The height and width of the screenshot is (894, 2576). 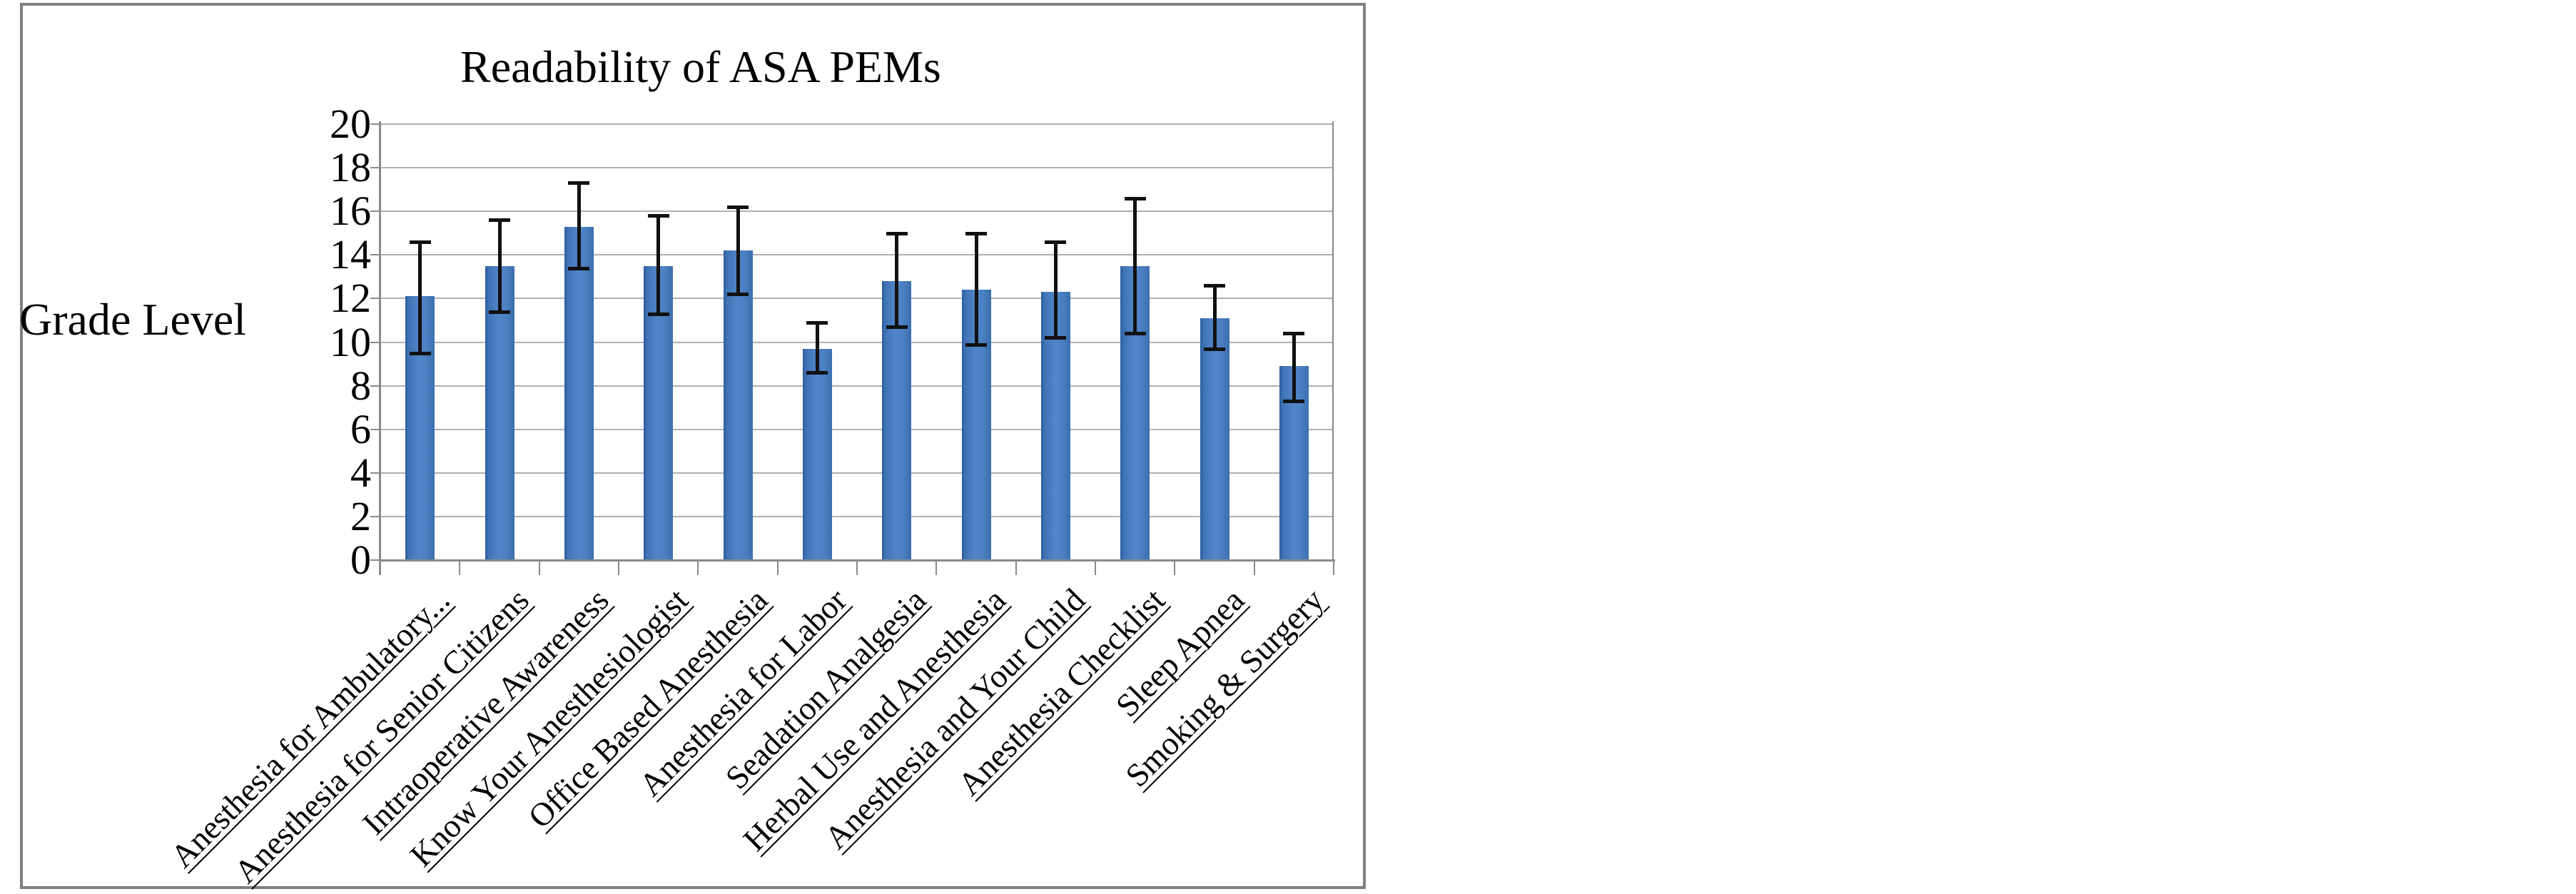 What do you see at coordinates (350, 124) in the screenshot?
I see `y-tick-label-20: 20` at bounding box center [350, 124].